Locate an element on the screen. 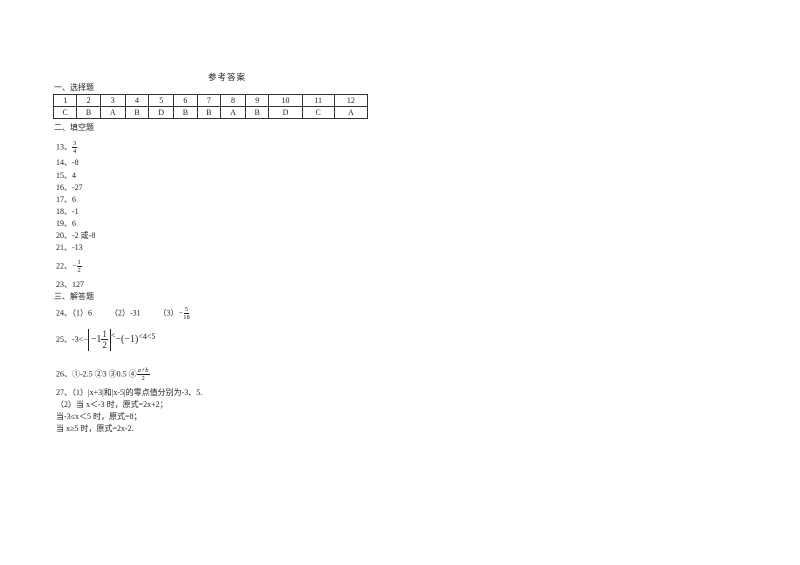  fraction: a+b 2 is located at coordinates (143, 374).